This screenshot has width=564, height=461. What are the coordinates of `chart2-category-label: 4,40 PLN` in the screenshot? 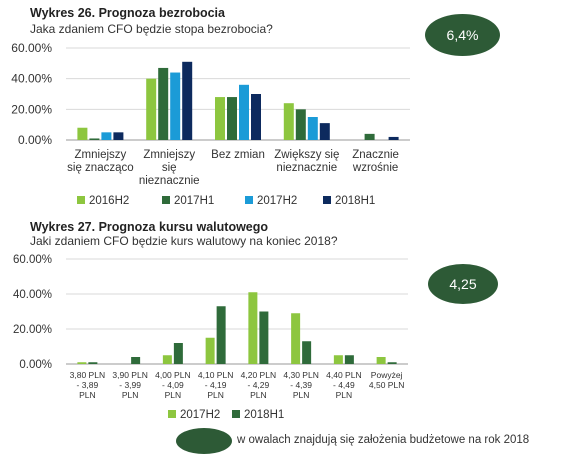 It's located at (343, 375).